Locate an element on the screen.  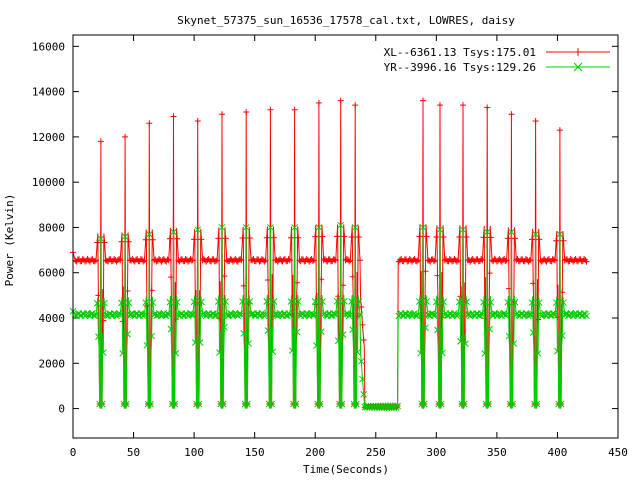
x-tick-label: 300 is located at coordinates (436, 452).